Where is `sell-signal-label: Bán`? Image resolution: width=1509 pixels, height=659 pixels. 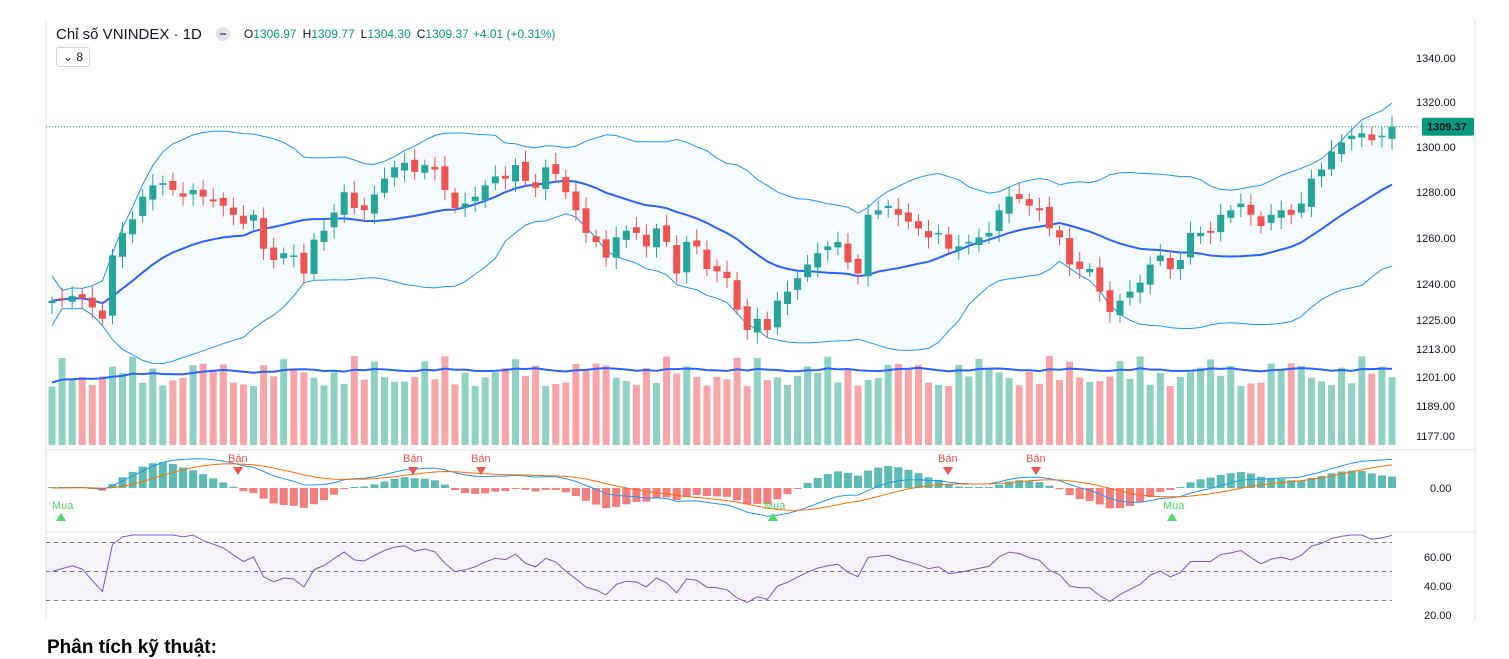 sell-signal-label: Bán is located at coordinates (413, 459).